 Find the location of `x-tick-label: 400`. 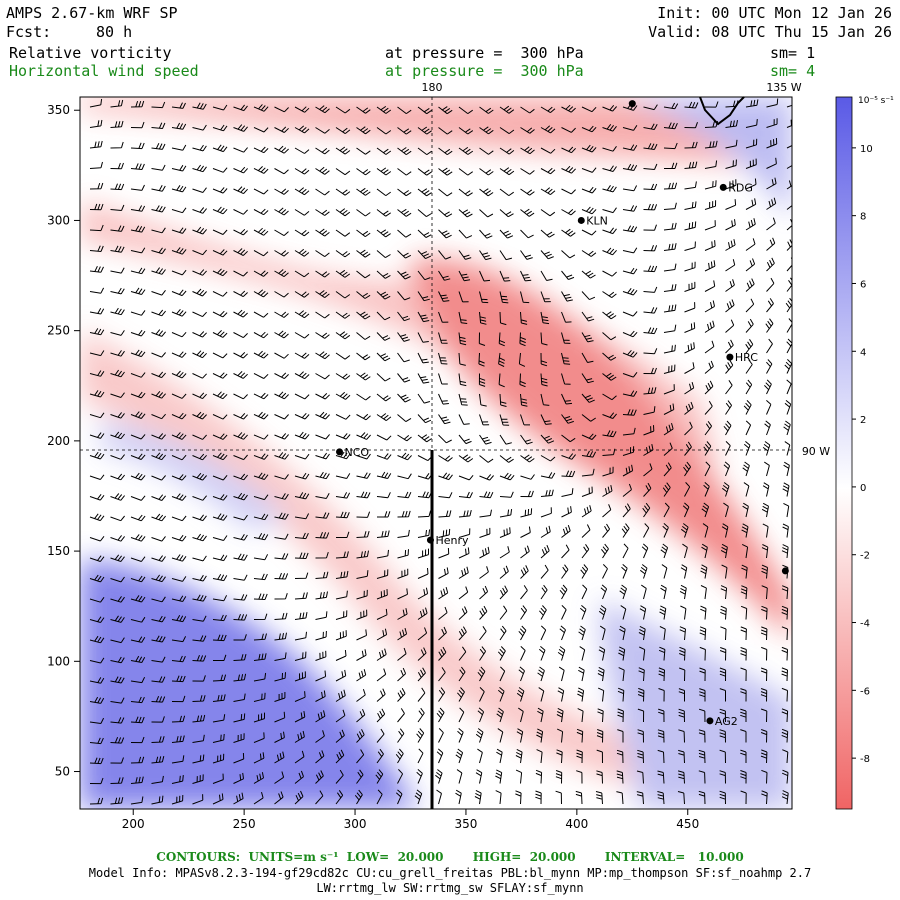

x-tick-label: 400 is located at coordinates (576, 824).